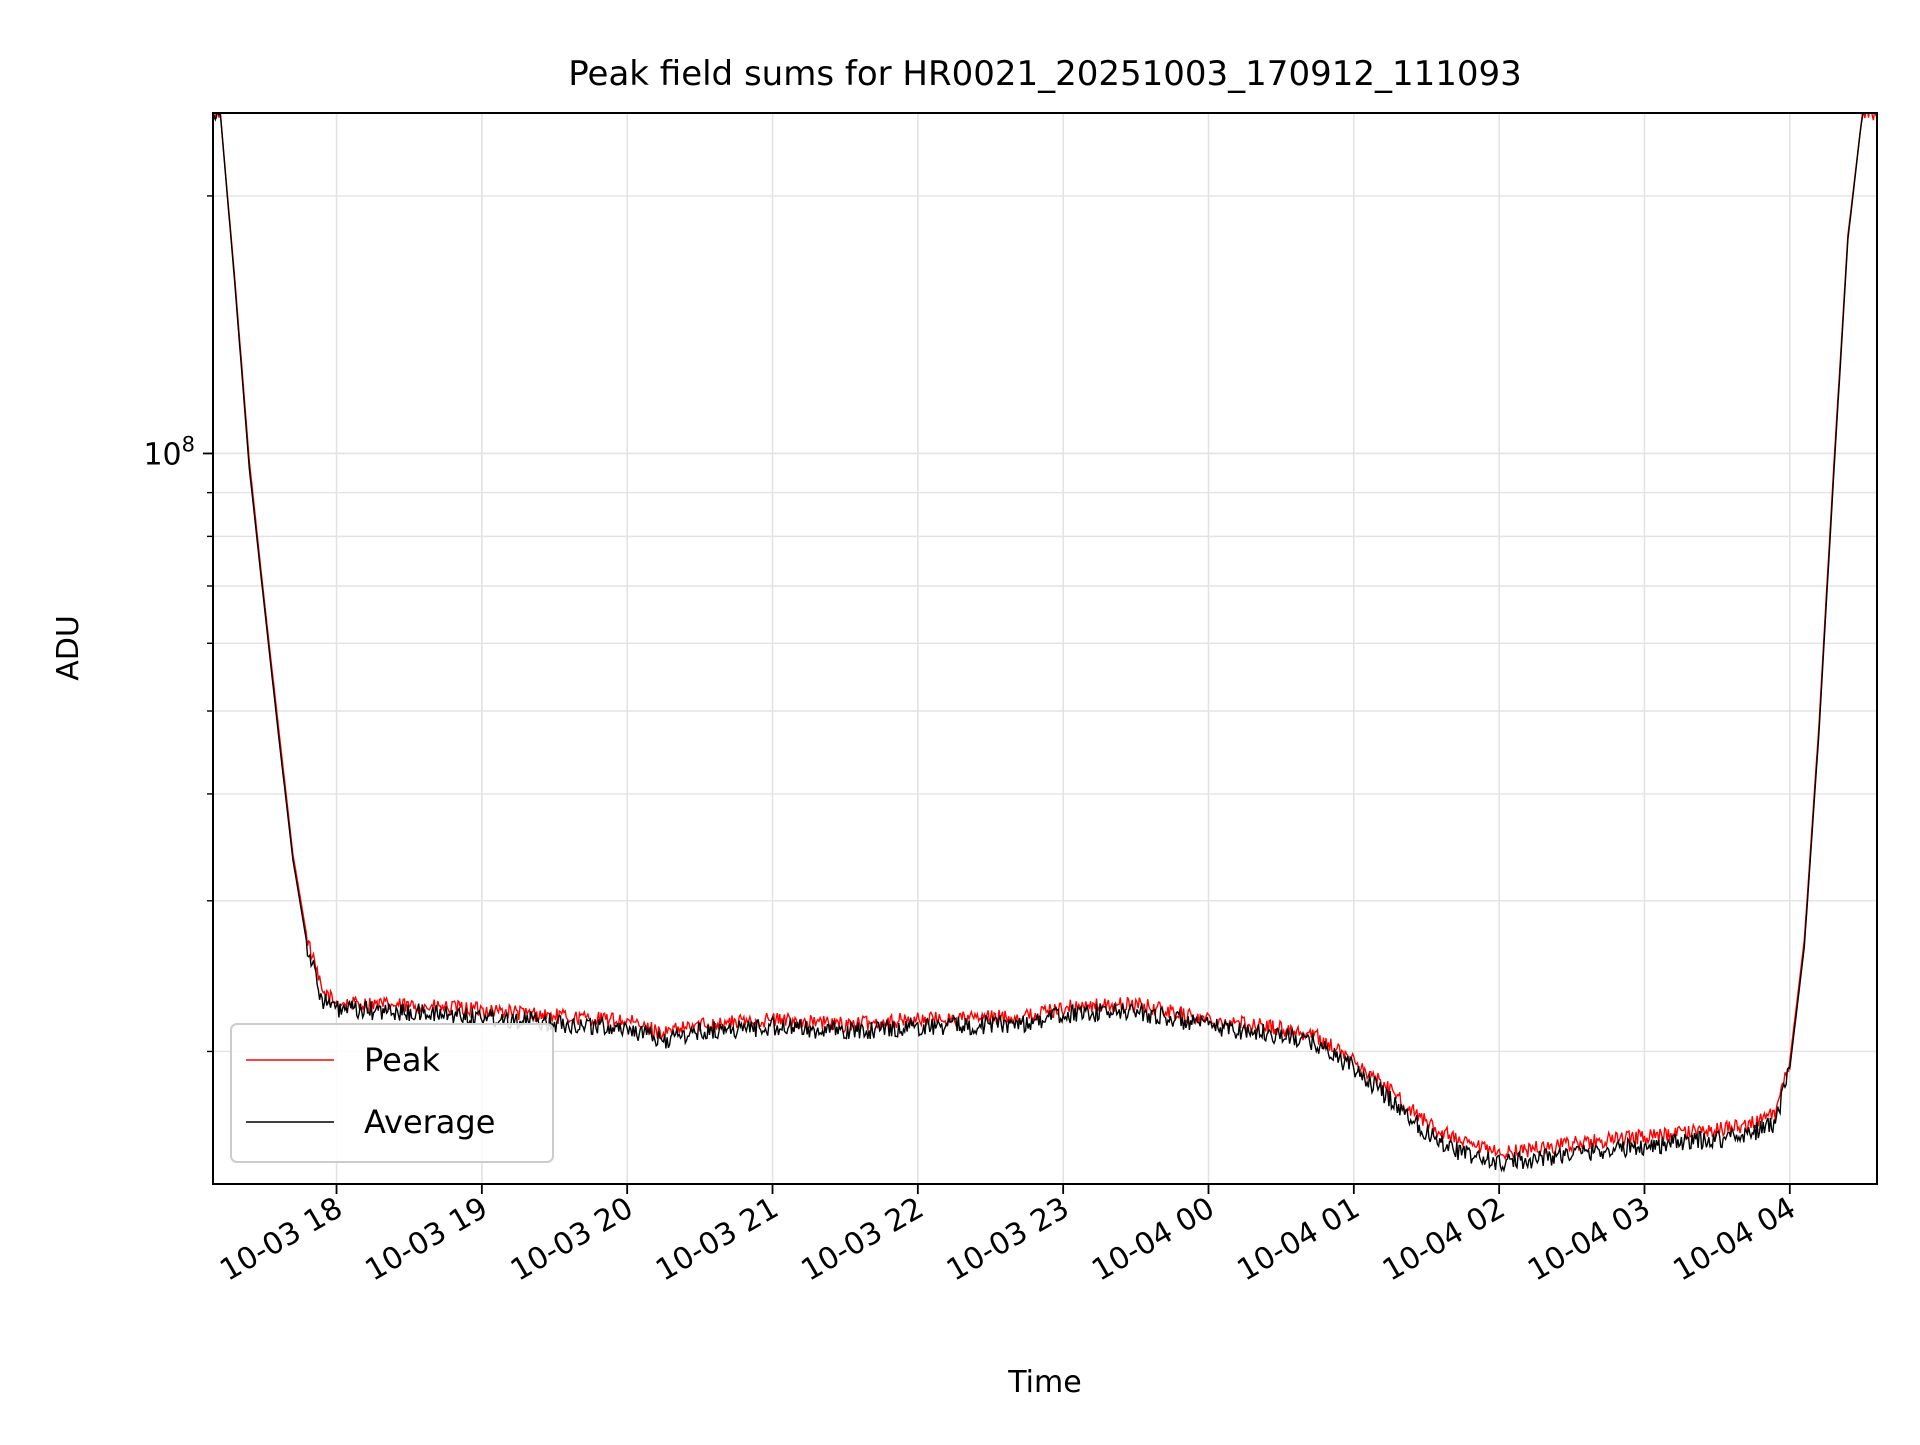 The image size is (1920, 1445). What do you see at coordinates (402, 1060) in the screenshot?
I see `legend-label-peak: Peak` at bounding box center [402, 1060].